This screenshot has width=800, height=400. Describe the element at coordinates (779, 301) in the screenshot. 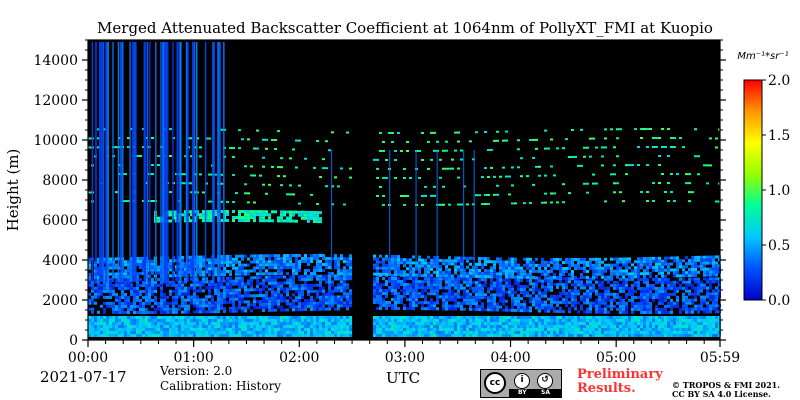

I see `colorbar-tick-label: 0.0` at that location.